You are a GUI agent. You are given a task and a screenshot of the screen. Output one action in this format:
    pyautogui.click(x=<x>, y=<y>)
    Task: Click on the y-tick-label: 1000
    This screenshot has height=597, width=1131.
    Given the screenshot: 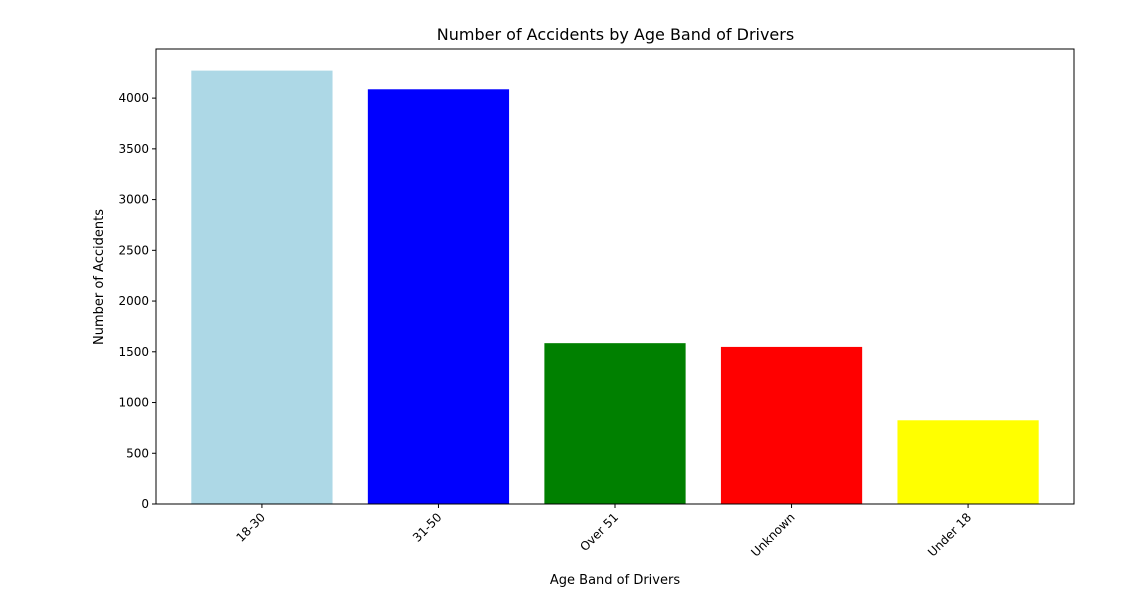 What is the action you would take?
    pyautogui.click(x=133, y=403)
    